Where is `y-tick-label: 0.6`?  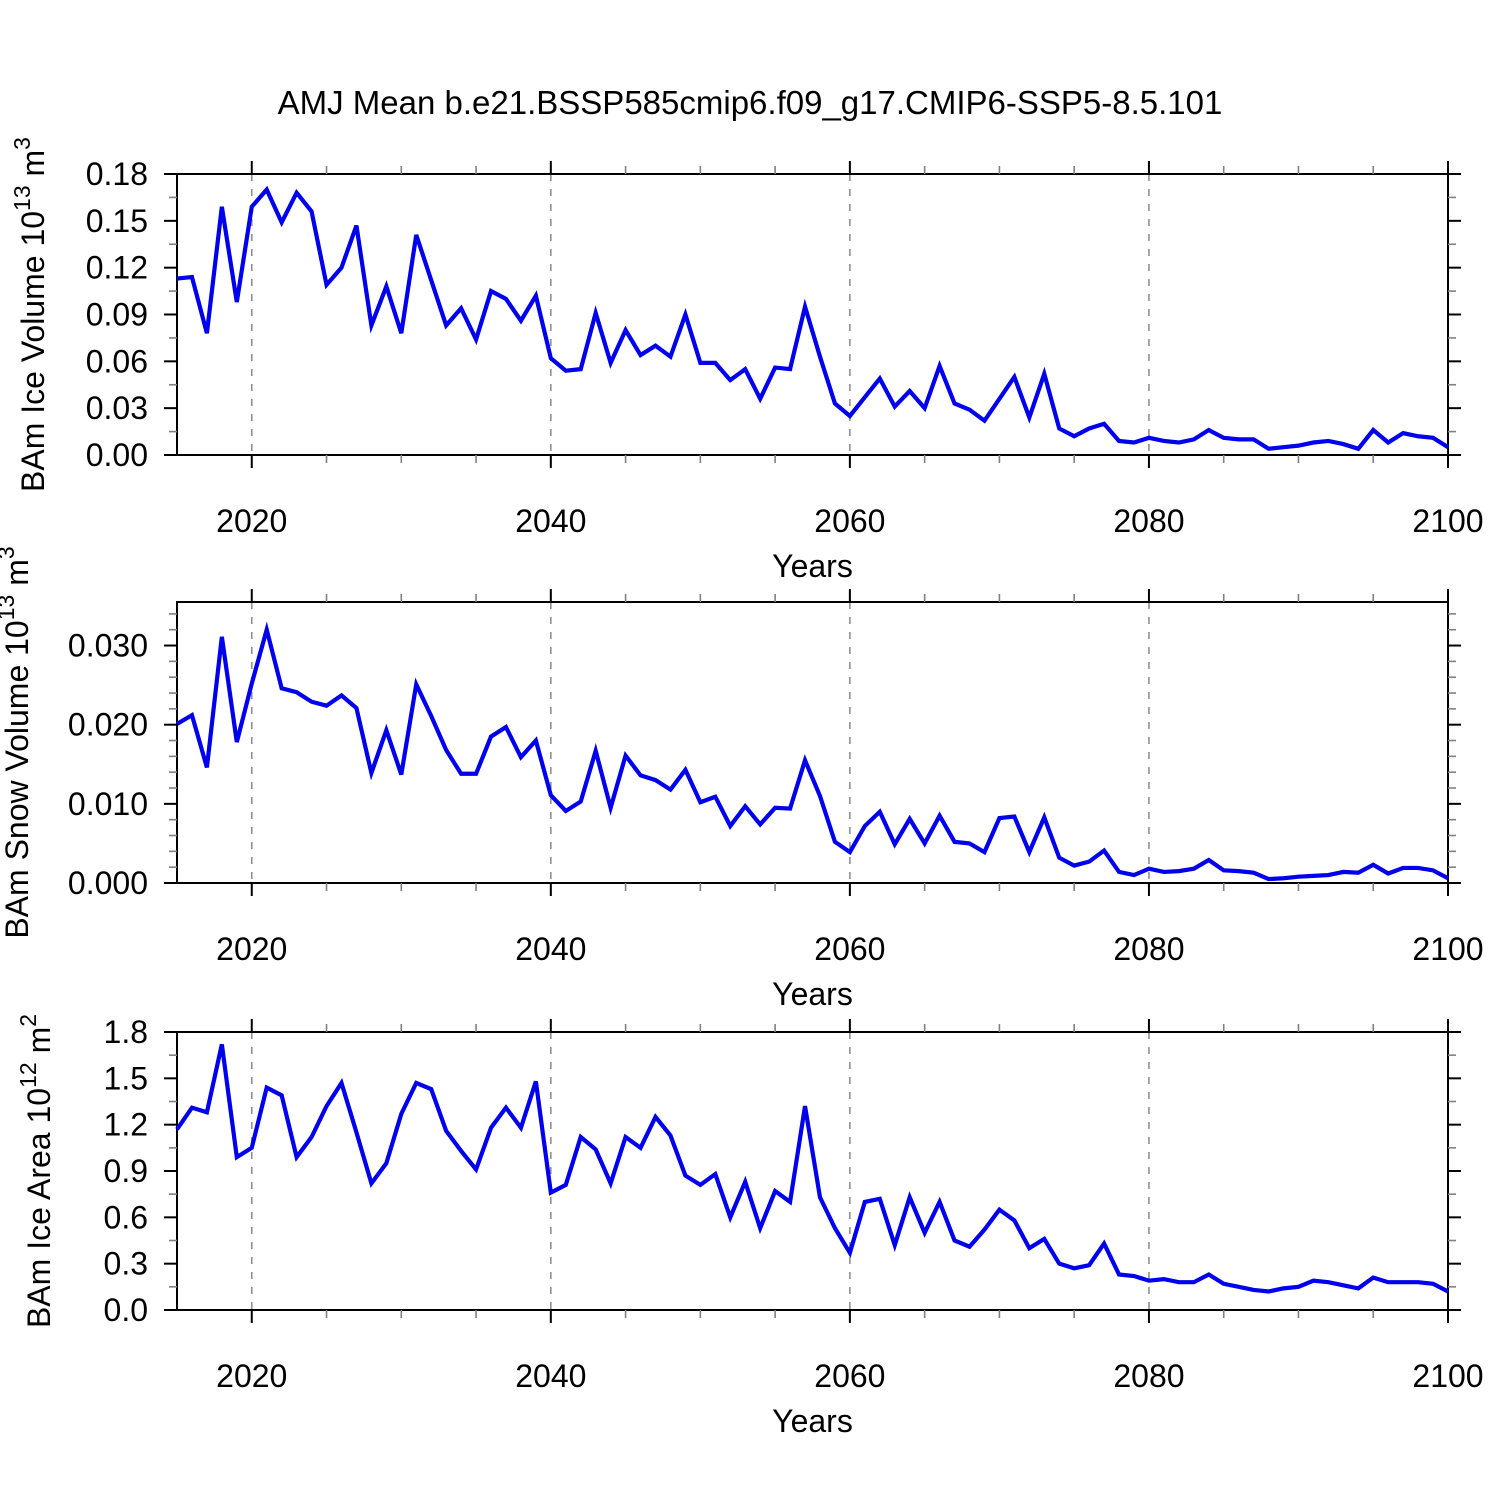
y-tick-label: 0.6 is located at coordinates (126, 1217).